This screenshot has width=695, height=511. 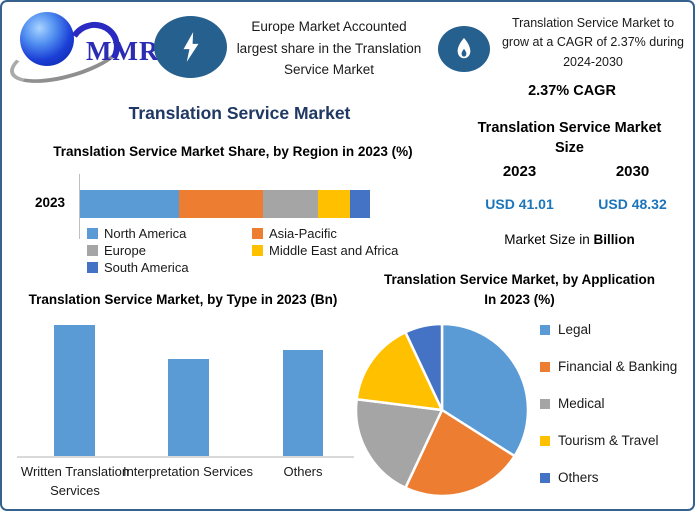 I want to click on market-size-year-2023: 2023, so click(x=519, y=171).